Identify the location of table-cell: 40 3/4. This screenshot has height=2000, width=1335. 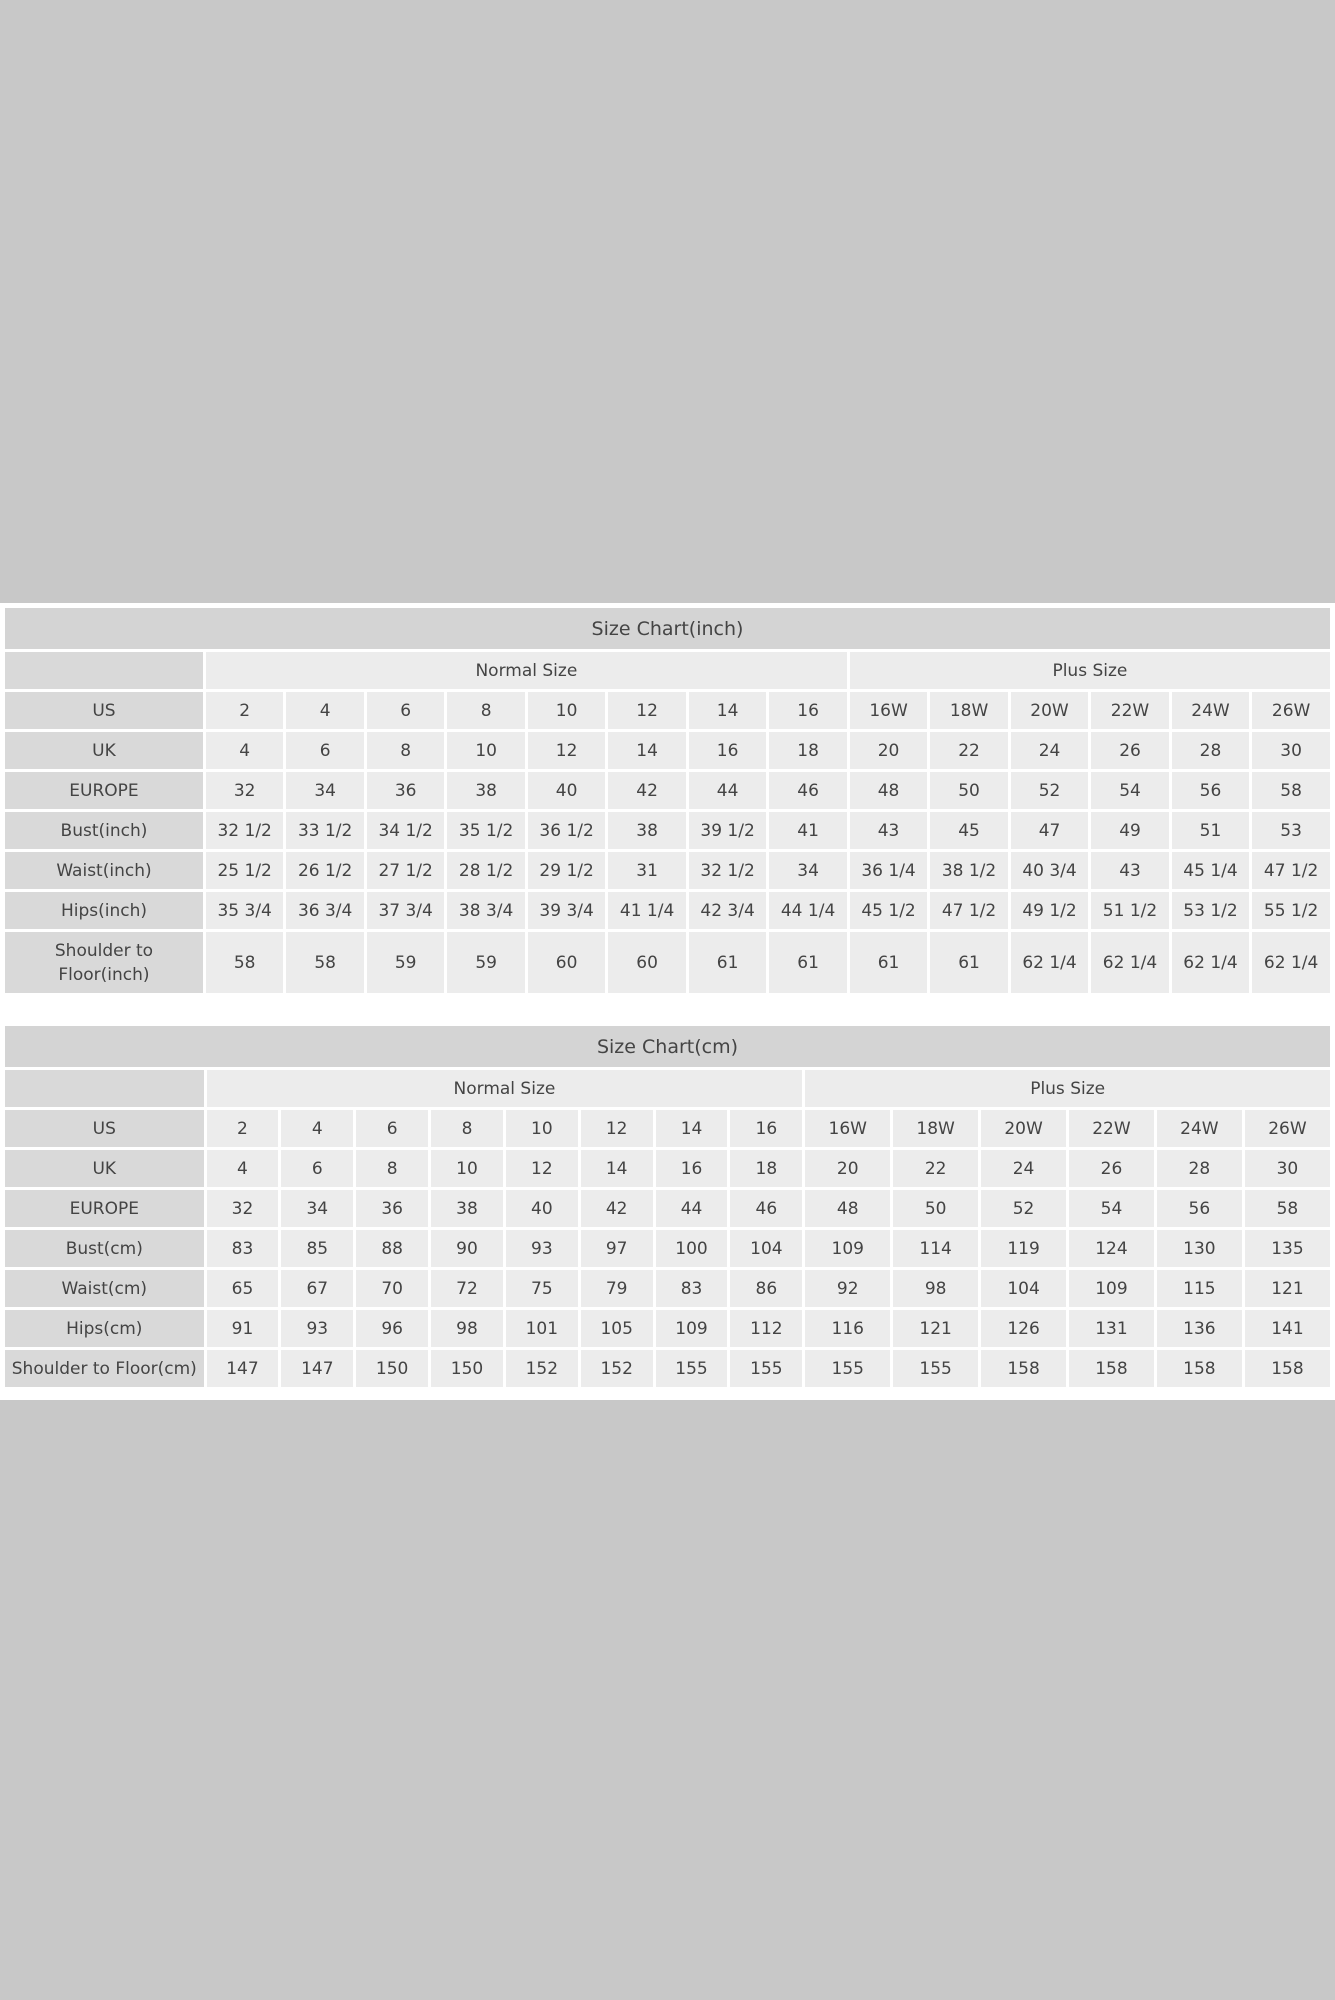
(1049, 870).